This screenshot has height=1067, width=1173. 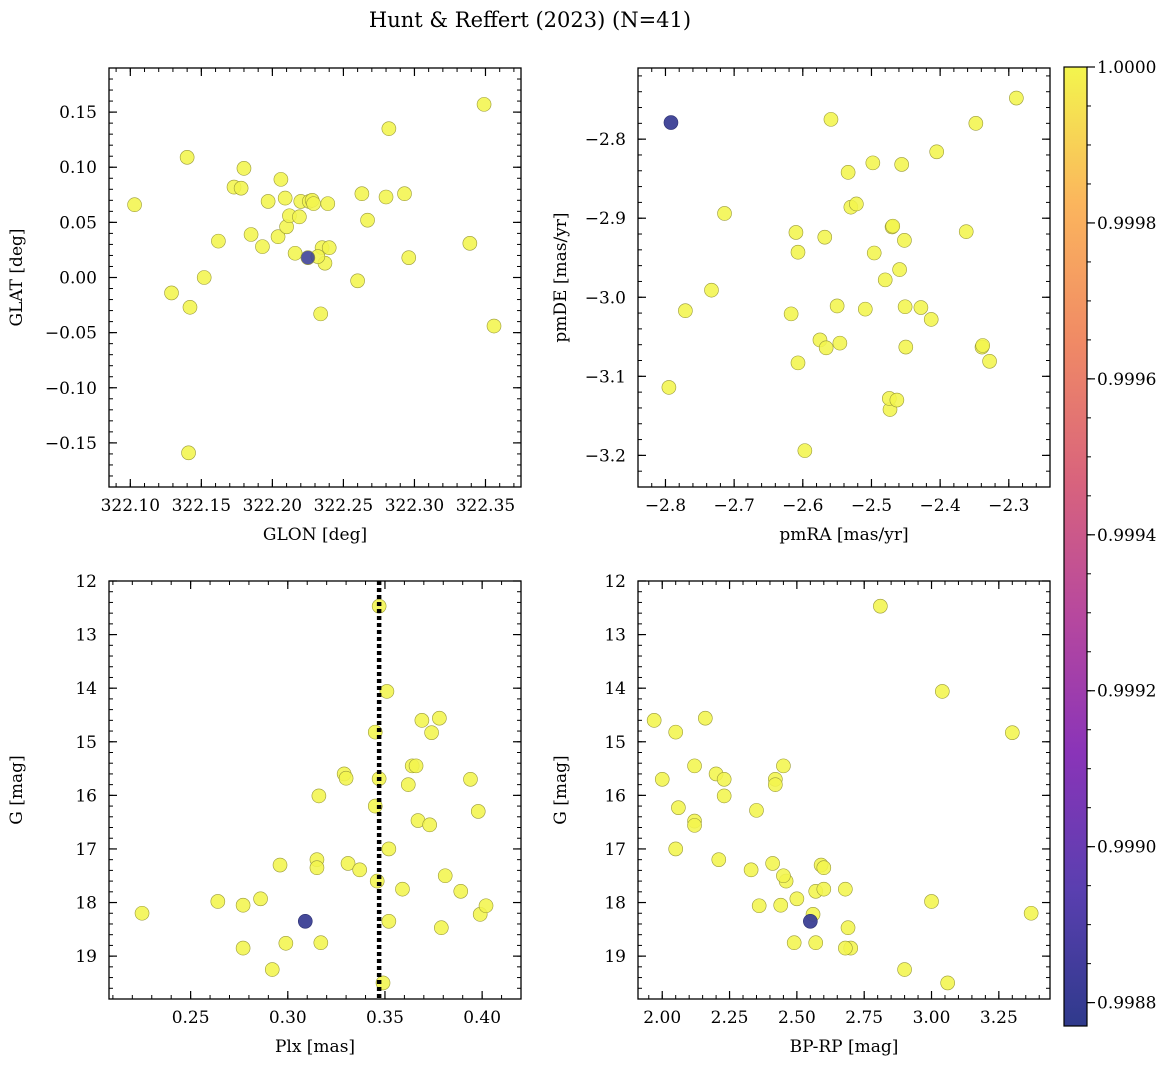 I want to click on y-tick-label: 18, so click(x=615, y=904).